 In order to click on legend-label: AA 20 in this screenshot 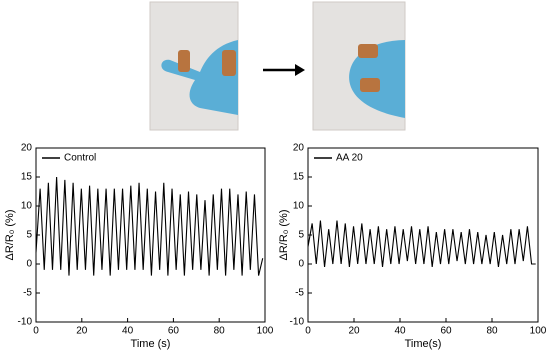, I will do `click(349, 158)`.